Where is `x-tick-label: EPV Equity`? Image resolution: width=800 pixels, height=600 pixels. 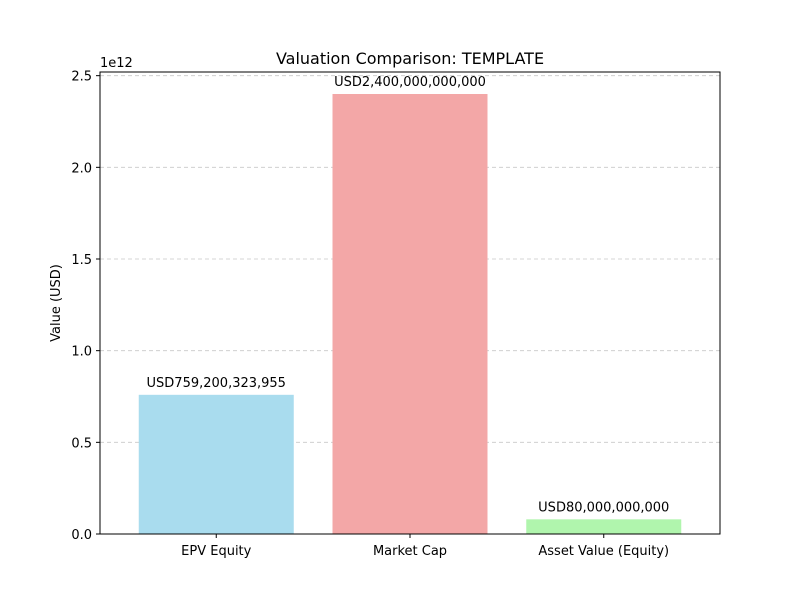
x-tick-label: EPV Equity is located at coordinates (216, 551).